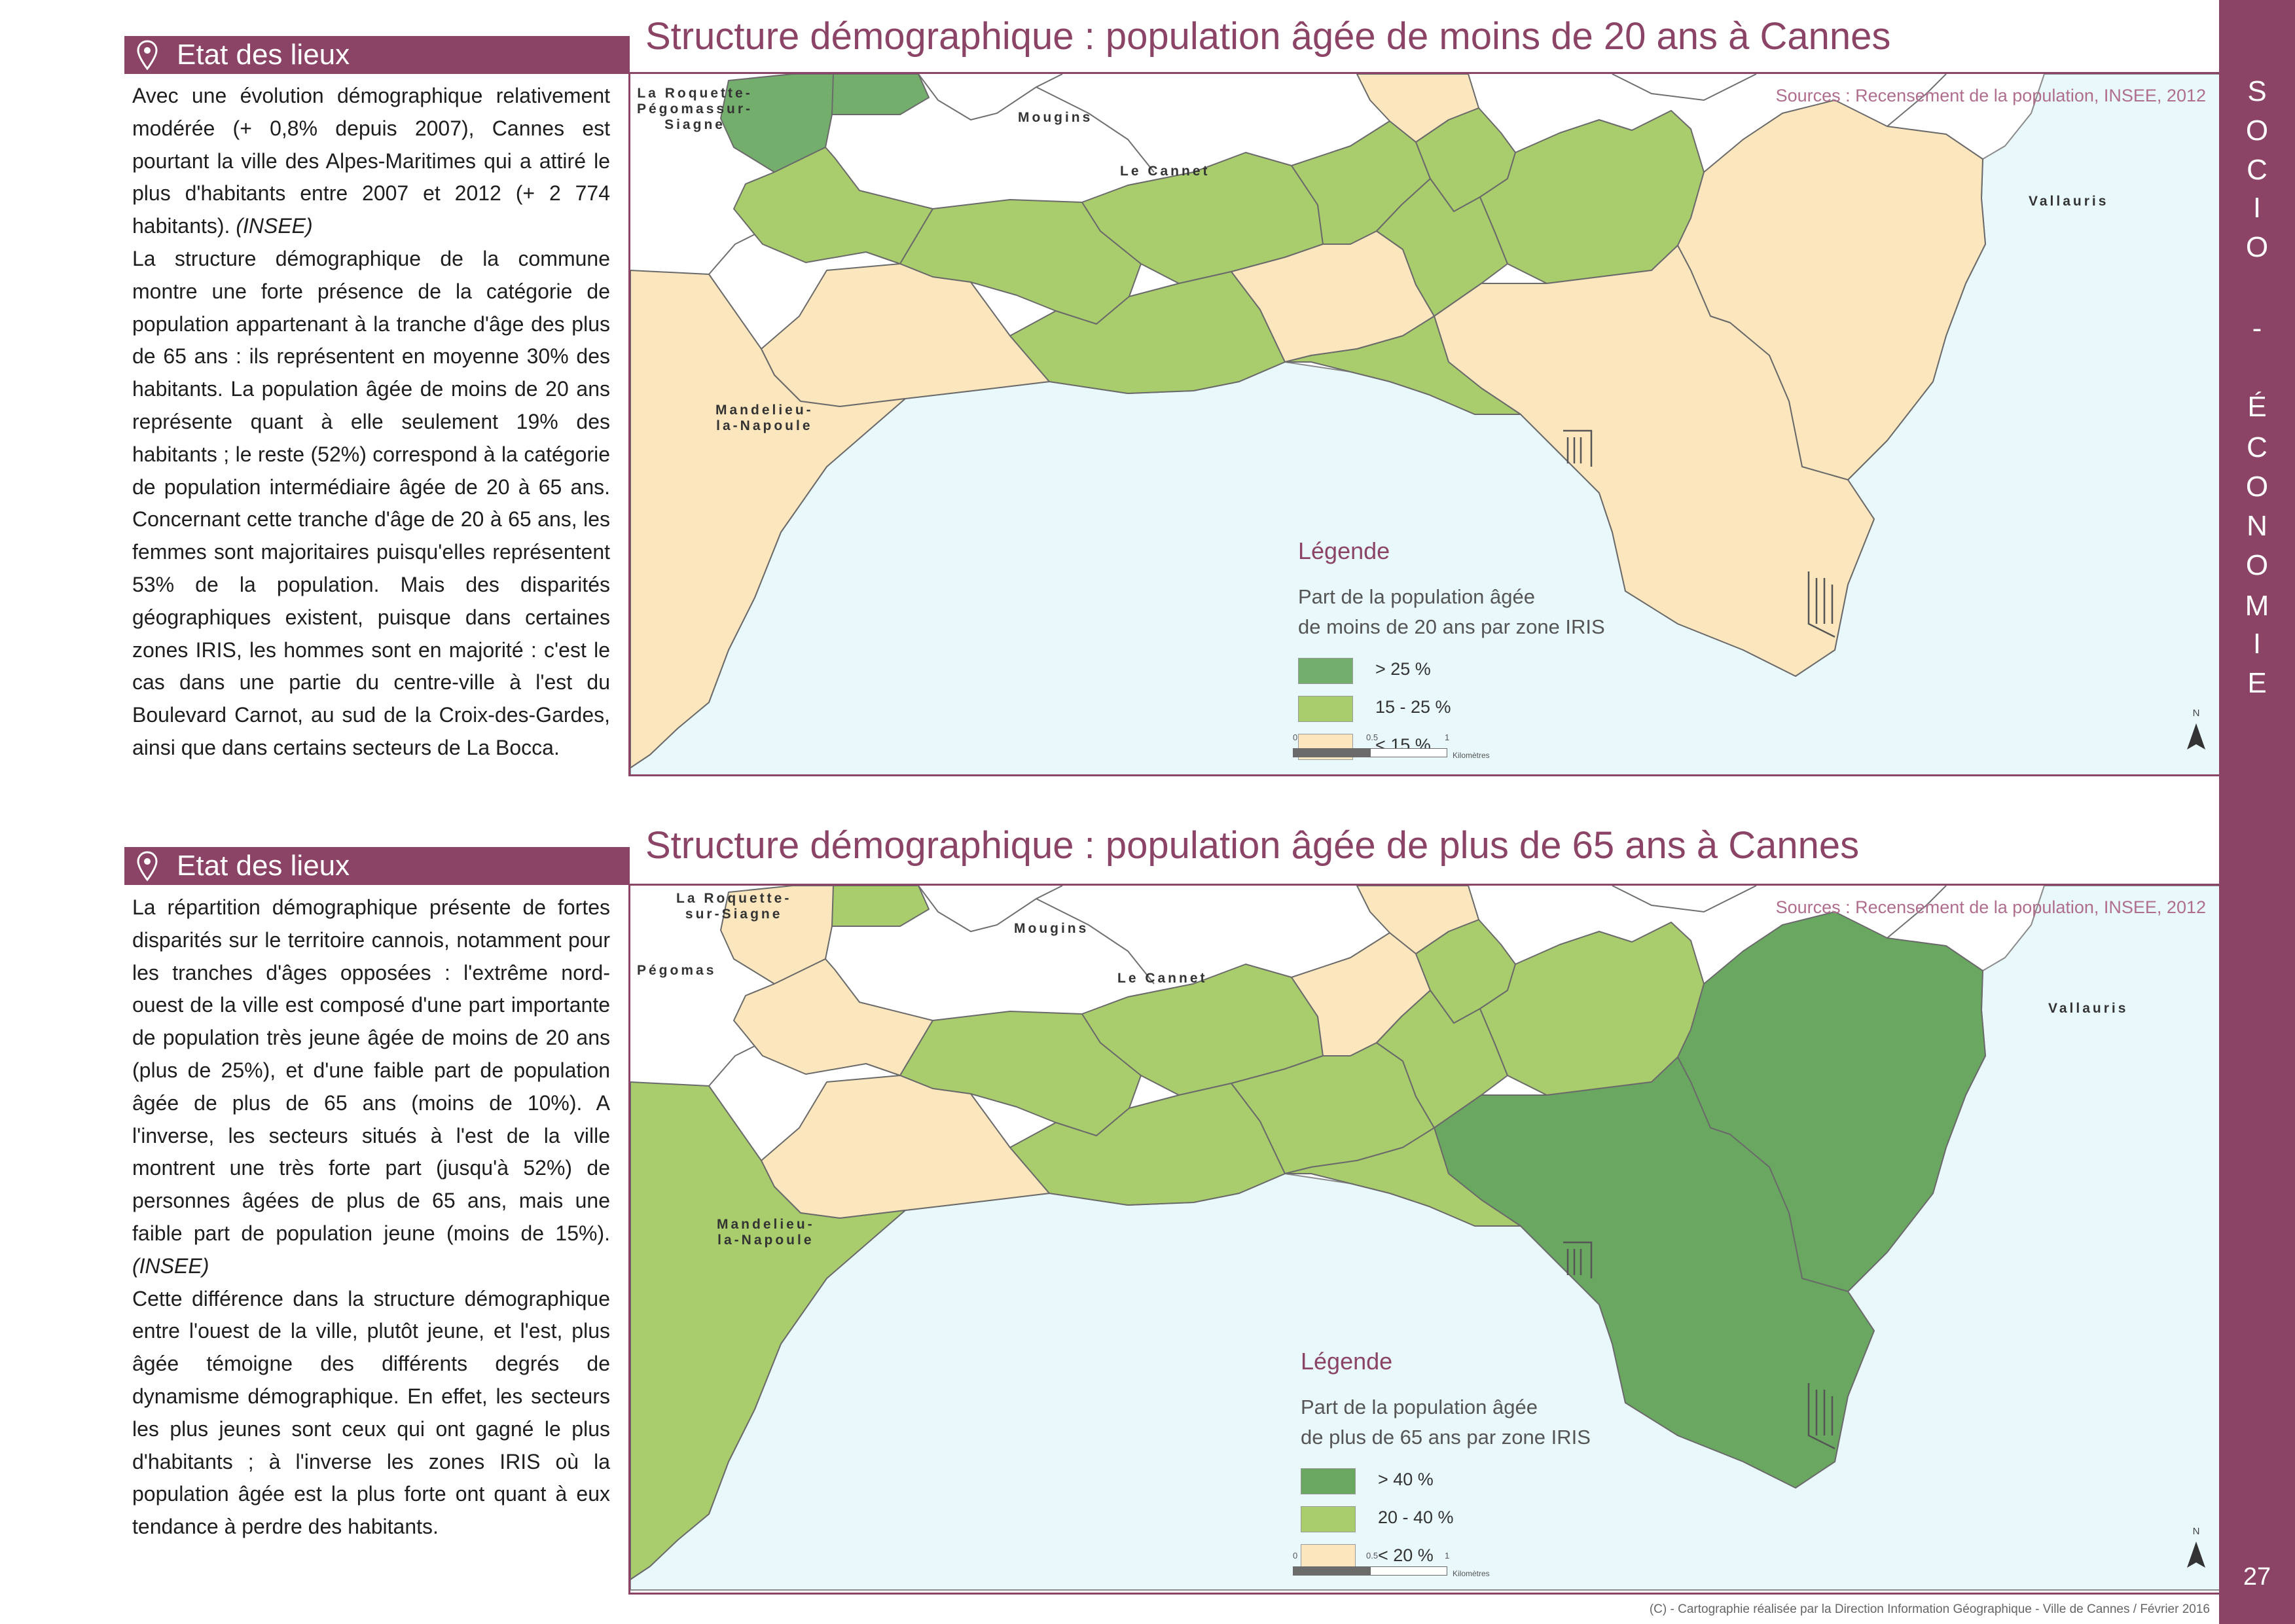  What do you see at coordinates (2257, 526) in the screenshot?
I see `chapter-letter: N` at bounding box center [2257, 526].